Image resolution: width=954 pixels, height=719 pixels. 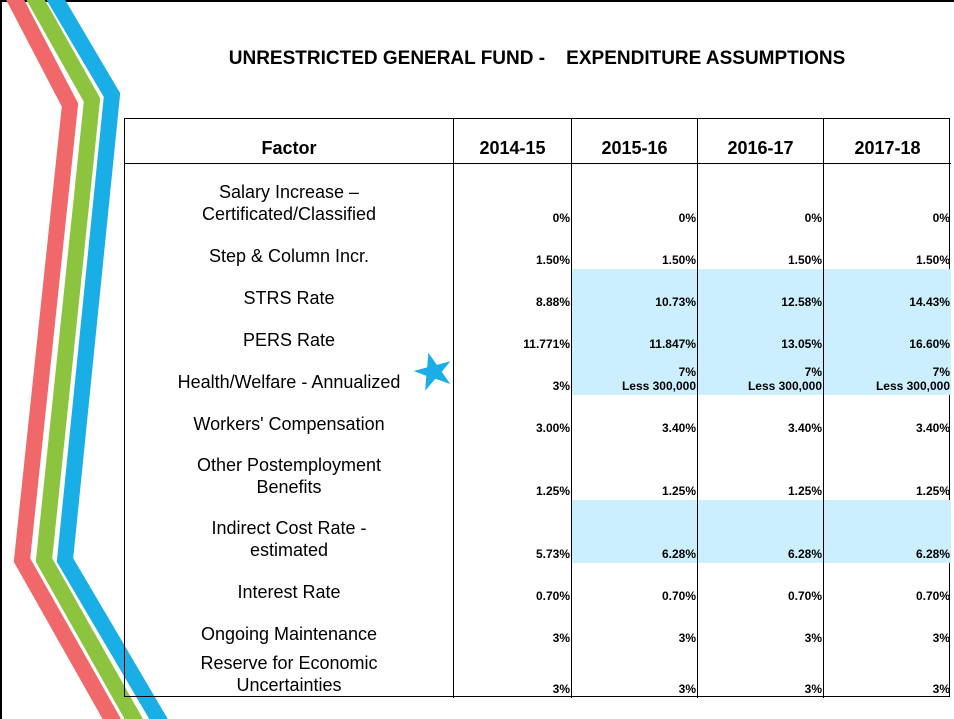 I want to click on value-cell: 3.00%, so click(x=512, y=416).